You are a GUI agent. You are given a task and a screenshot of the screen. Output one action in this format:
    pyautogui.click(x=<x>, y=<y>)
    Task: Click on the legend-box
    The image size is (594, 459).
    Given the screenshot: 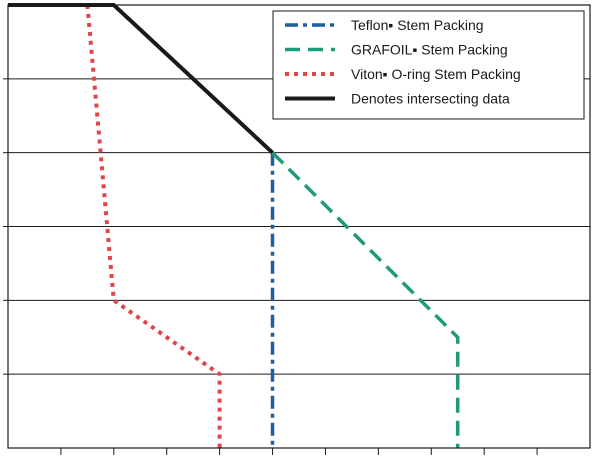 What is the action you would take?
    pyautogui.click(x=428, y=65)
    